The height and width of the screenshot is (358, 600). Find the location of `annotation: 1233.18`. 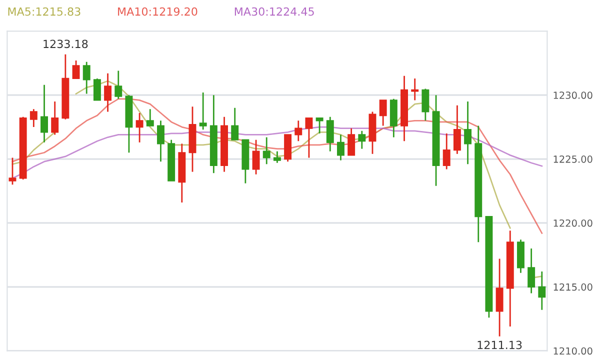

annotation: 1233.18 is located at coordinates (66, 44).